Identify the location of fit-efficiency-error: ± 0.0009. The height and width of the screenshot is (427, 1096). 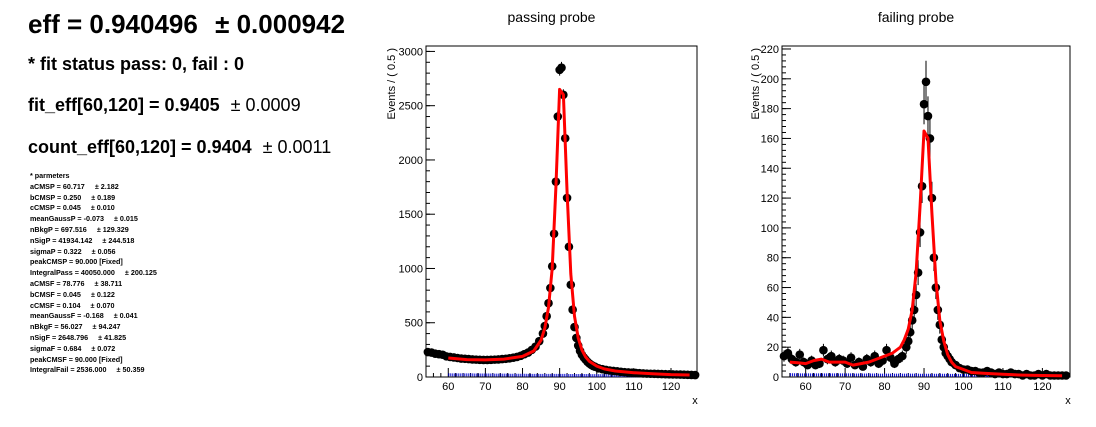
(265, 105).